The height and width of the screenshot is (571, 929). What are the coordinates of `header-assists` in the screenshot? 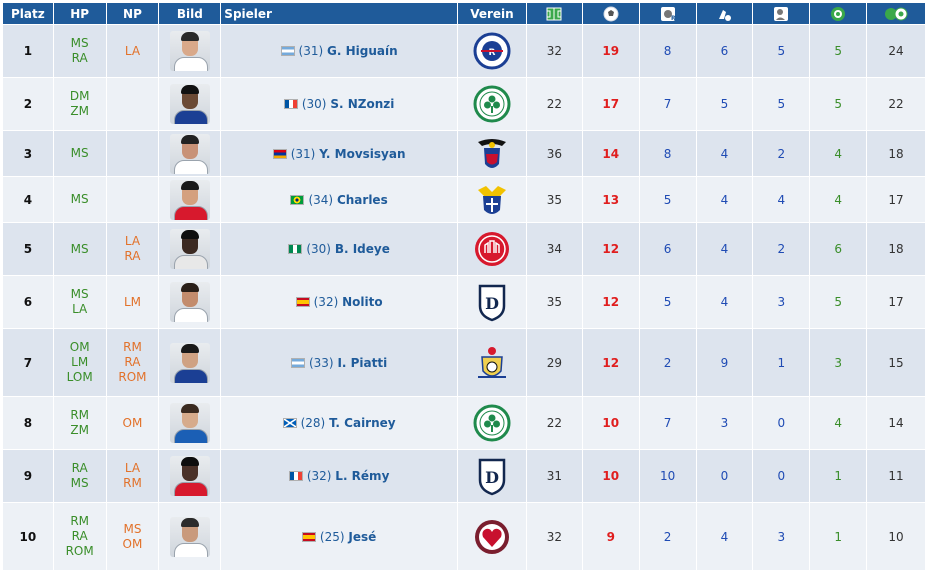 It's located at (896, 13).